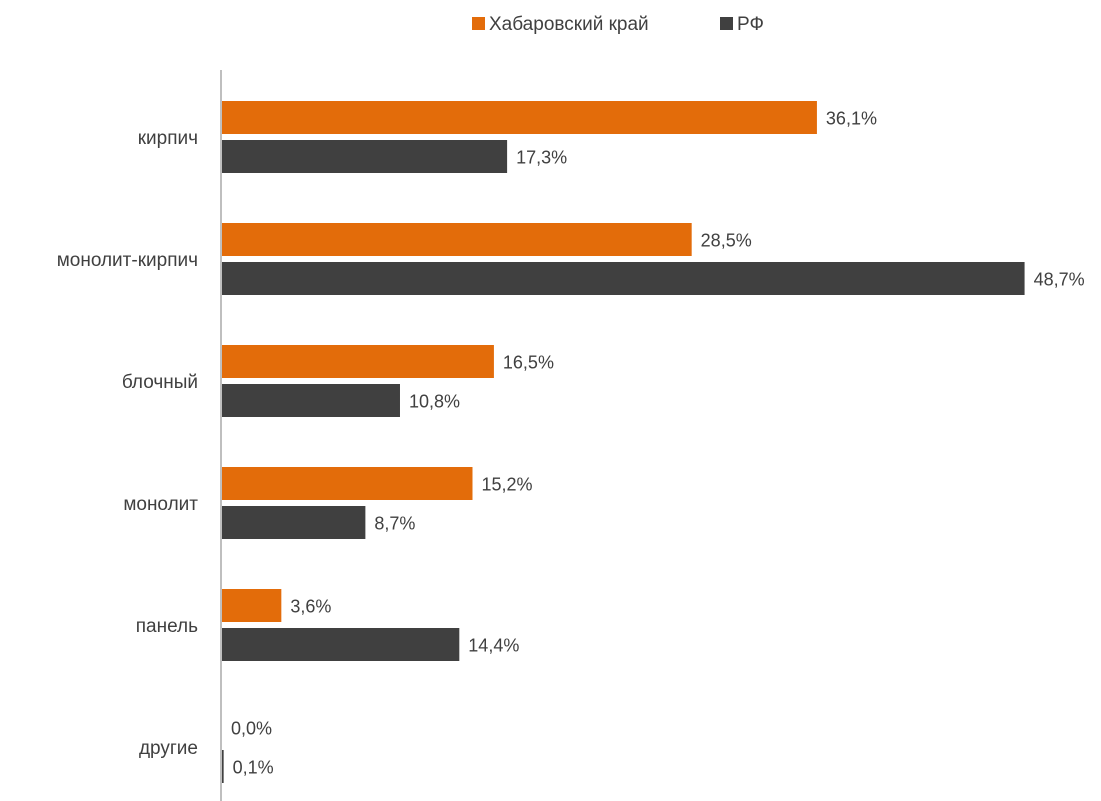  I want to click on category-label: панель, so click(167, 626).